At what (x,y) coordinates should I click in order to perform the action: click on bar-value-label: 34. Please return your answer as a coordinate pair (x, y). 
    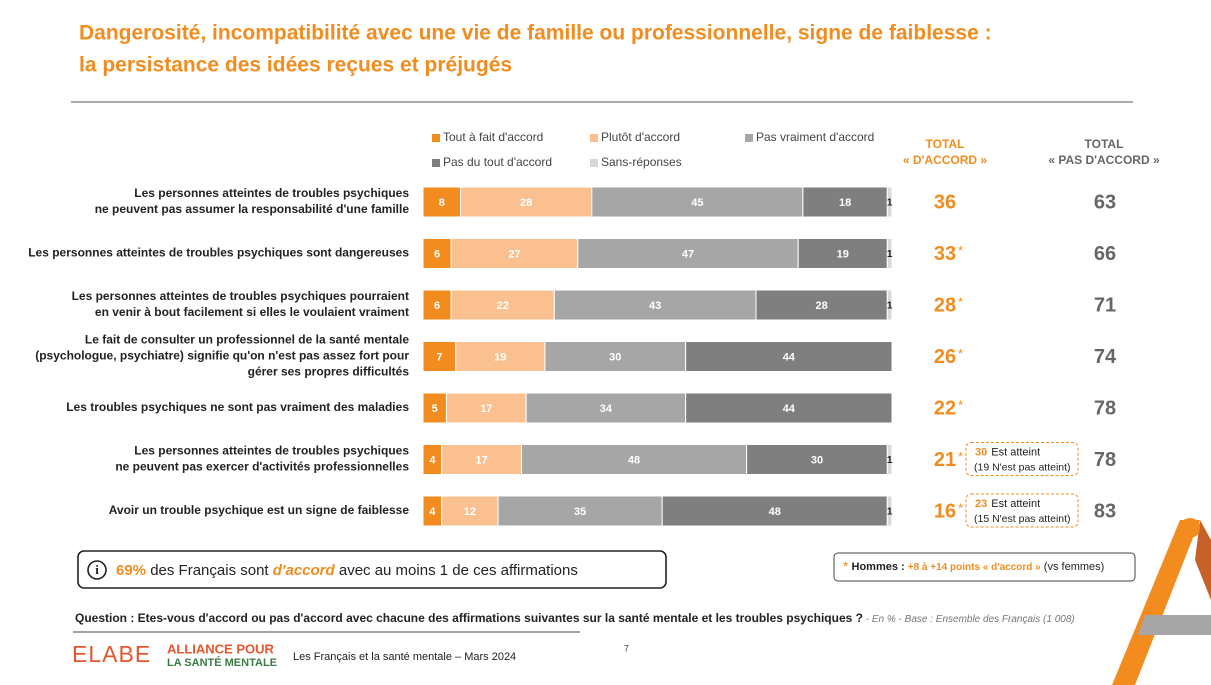
    Looking at the image, I should click on (606, 409).